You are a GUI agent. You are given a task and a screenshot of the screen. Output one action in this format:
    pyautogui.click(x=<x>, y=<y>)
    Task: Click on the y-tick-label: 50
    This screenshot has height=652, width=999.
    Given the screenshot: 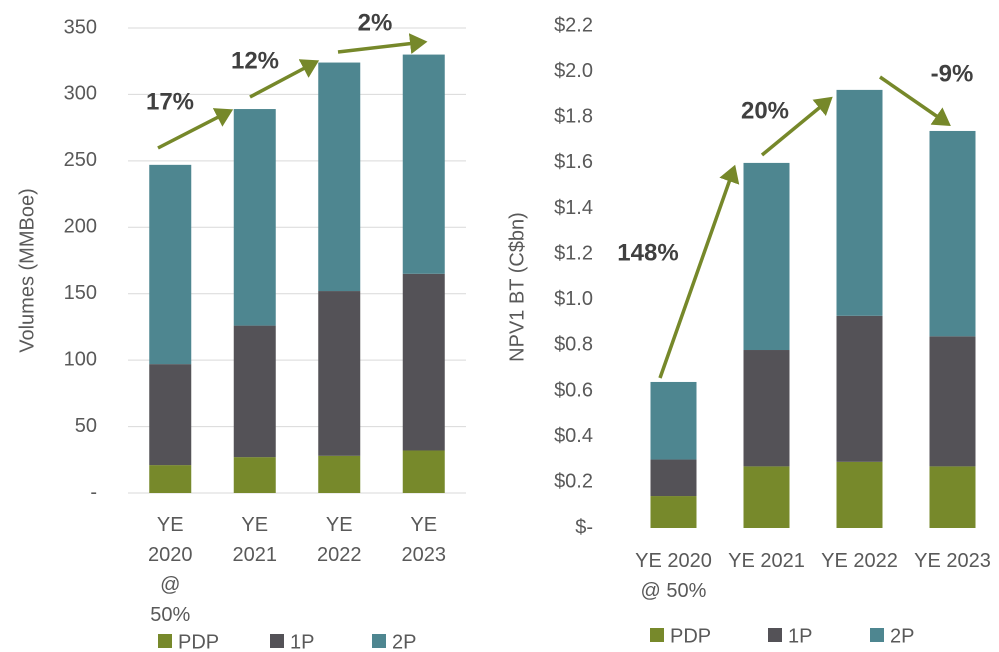 What is the action you would take?
    pyautogui.click(x=86, y=426)
    